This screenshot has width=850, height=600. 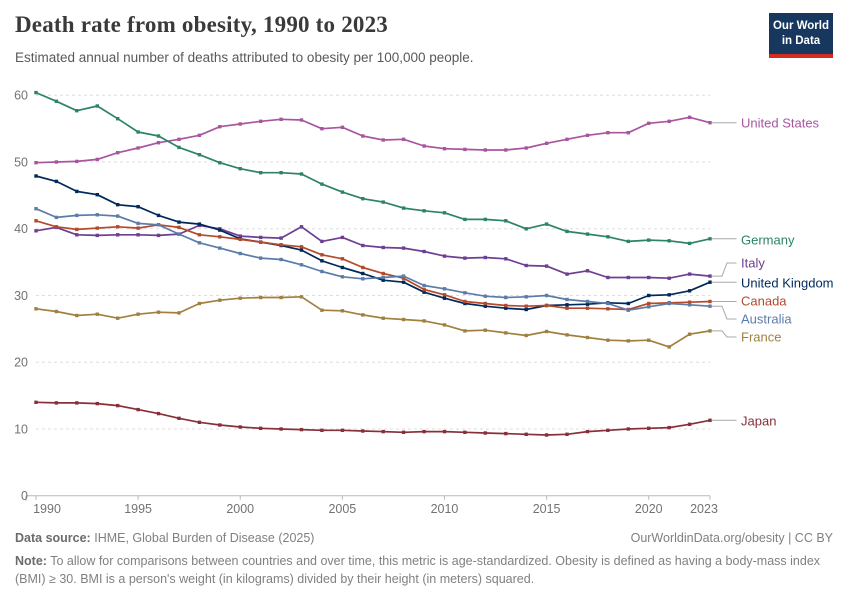 I want to click on owid-logo-box: Our World in Data, so click(x=801, y=33).